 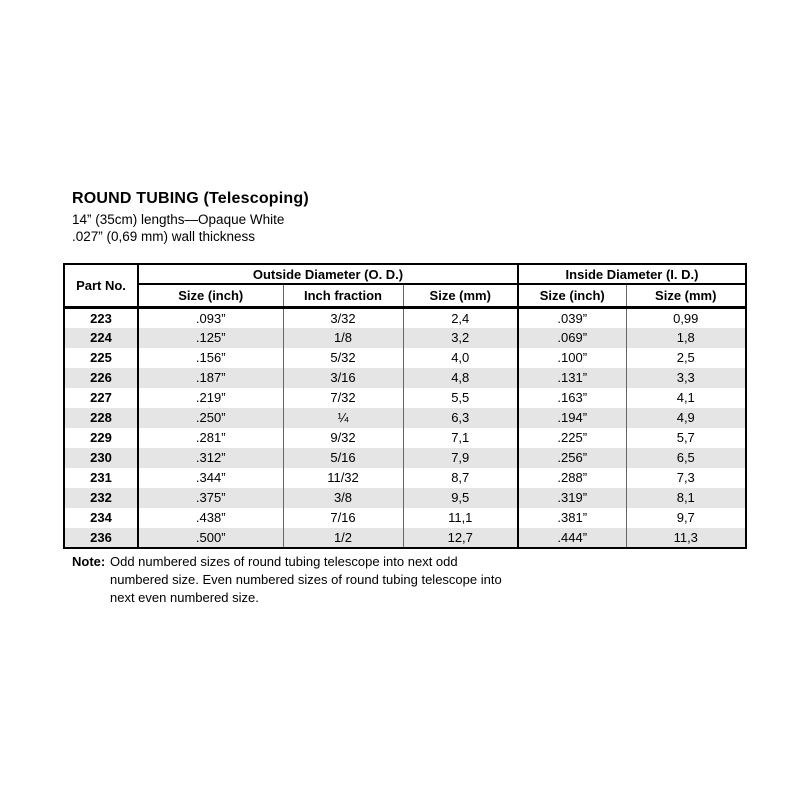 What do you see at coordinates (101, 397) in the screenshot?
I see `cell-part-no: 227` at bounding box center [101, 397].